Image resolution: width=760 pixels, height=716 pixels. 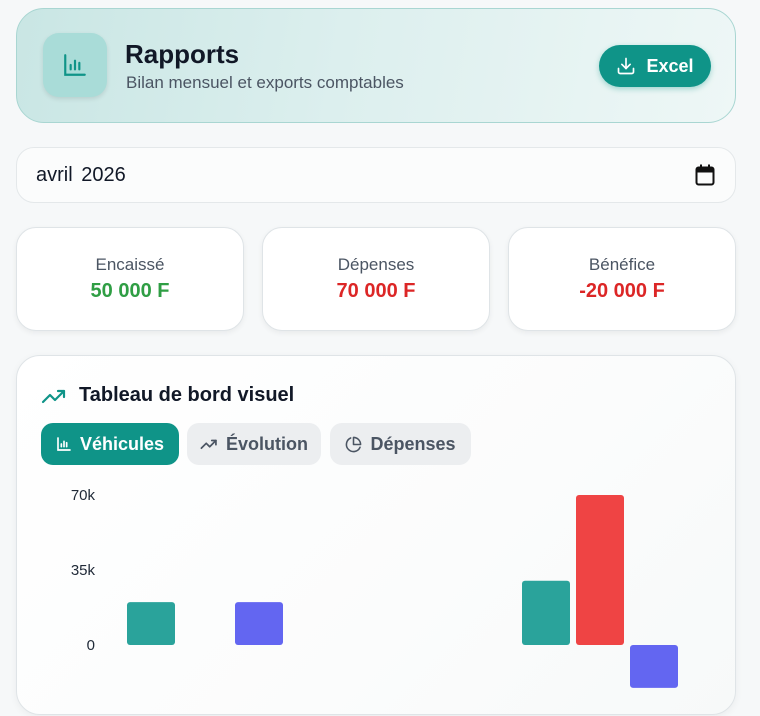 What do you see at coordinates (267, 443) in the screenshot?
I see `tab-label: Évolution` at bounding box center [267, 443].